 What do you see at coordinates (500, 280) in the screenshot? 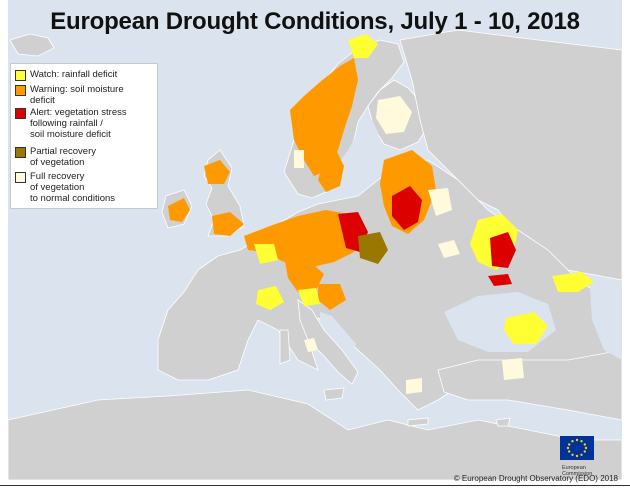
I see `alert-region-crimea` at bounding box center [500, 280].